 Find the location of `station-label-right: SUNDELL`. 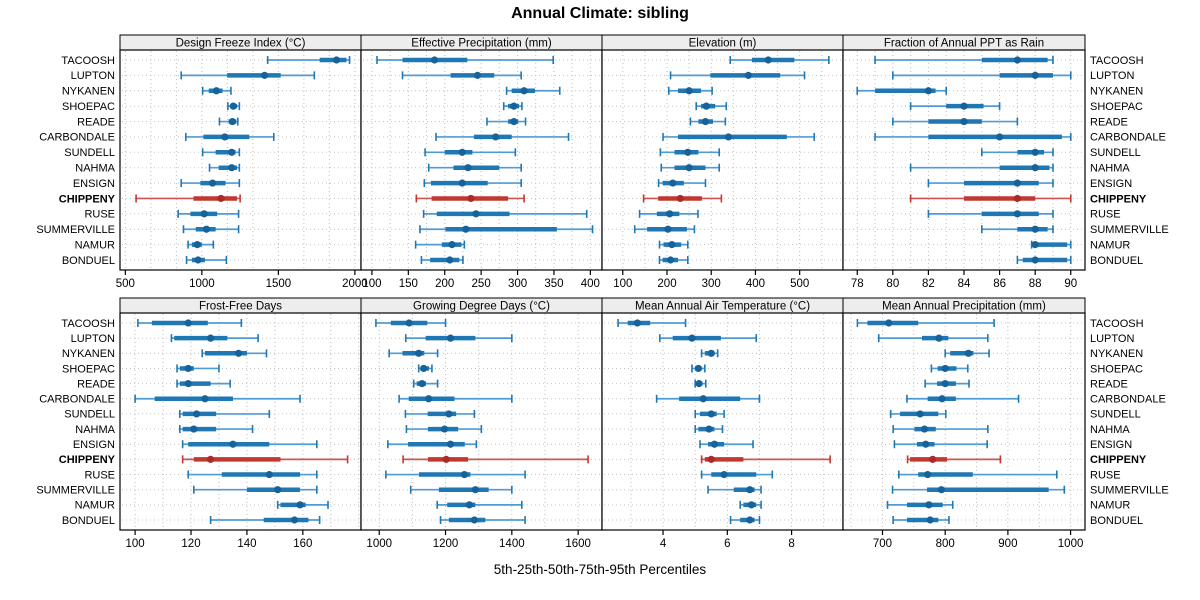

station-label-right: SUNDELL is located at coordinates (1115, 415).